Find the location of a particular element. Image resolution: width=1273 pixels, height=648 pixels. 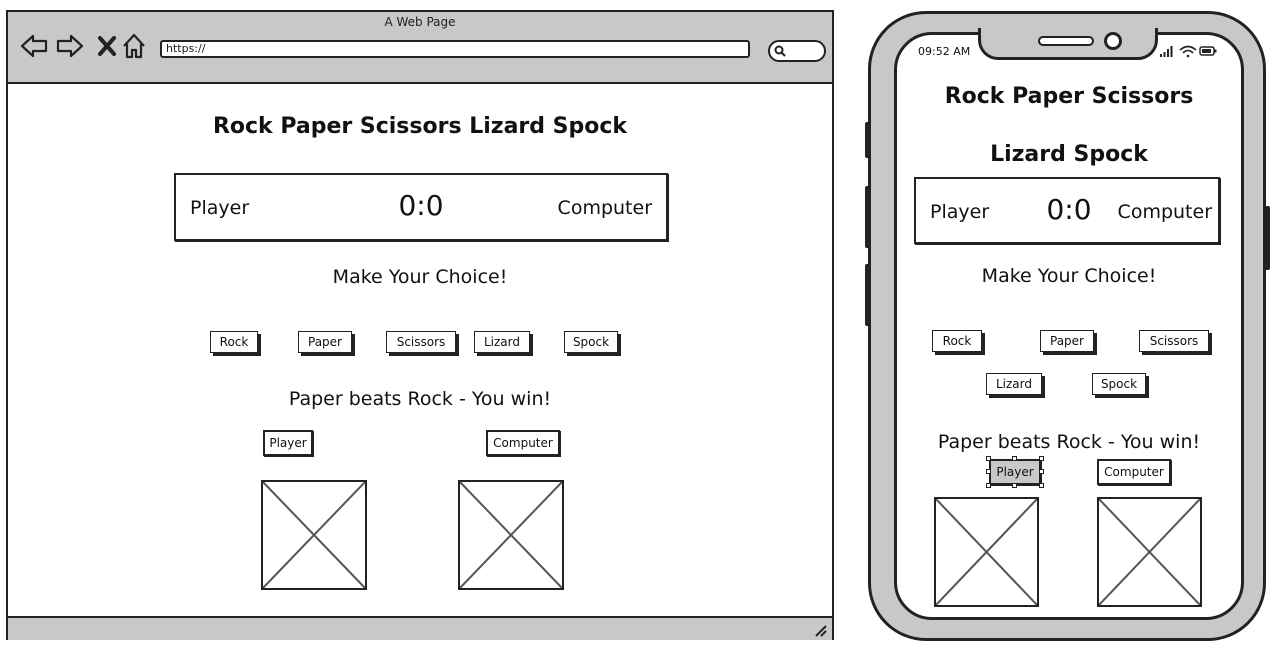

search-icon is located at coordinates (780, 51).